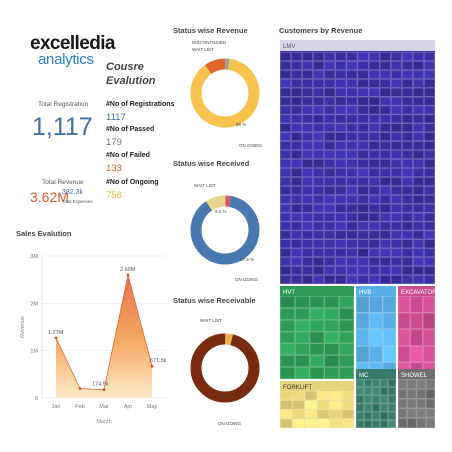  What do you see at coordinates (376, 332) in the screenshot?
I see `treemap-group-hvb: HVB` at bounding box center [376, 332].